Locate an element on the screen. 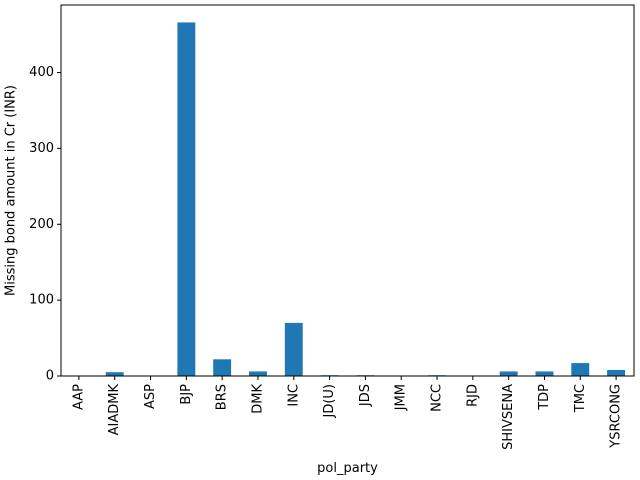 This screenshot has width=640, height=480. y-tick-label: 0 is located at coordinates (50, 376).